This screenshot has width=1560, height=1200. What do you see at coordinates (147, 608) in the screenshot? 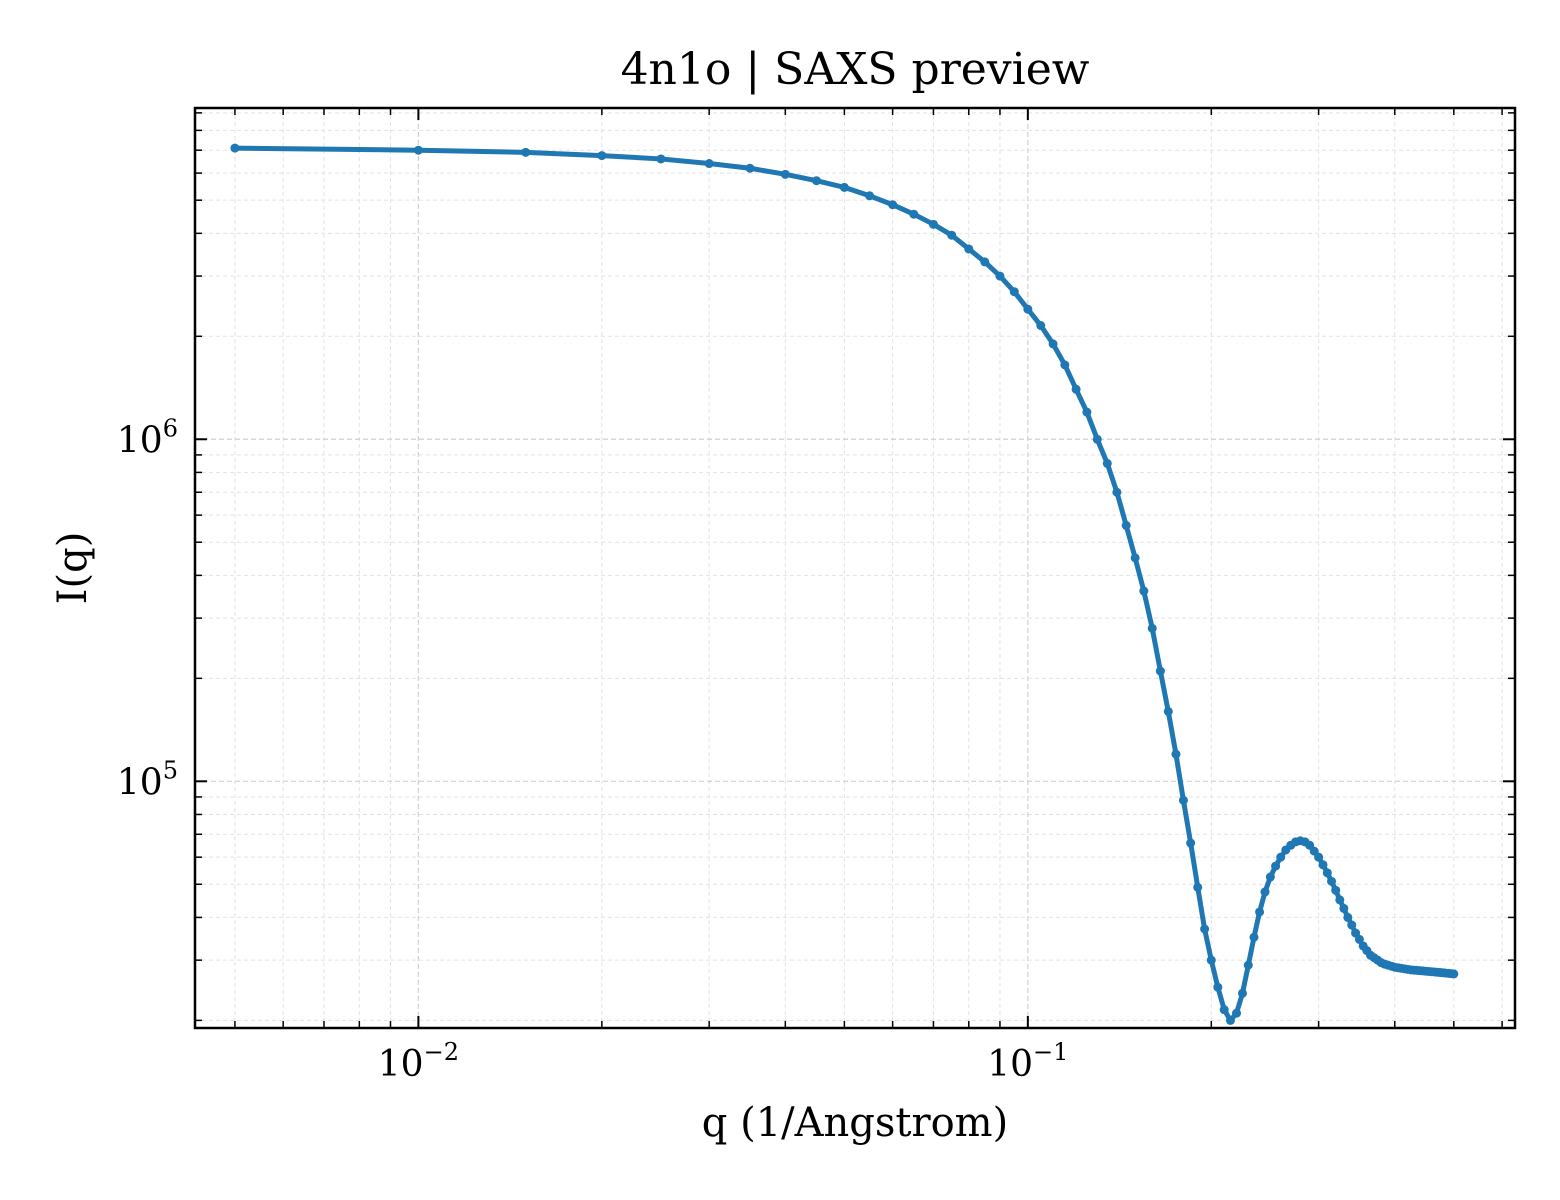
I see `y-tick-labels: 10⁵ 10⁶` at bounding box center [147, 608].